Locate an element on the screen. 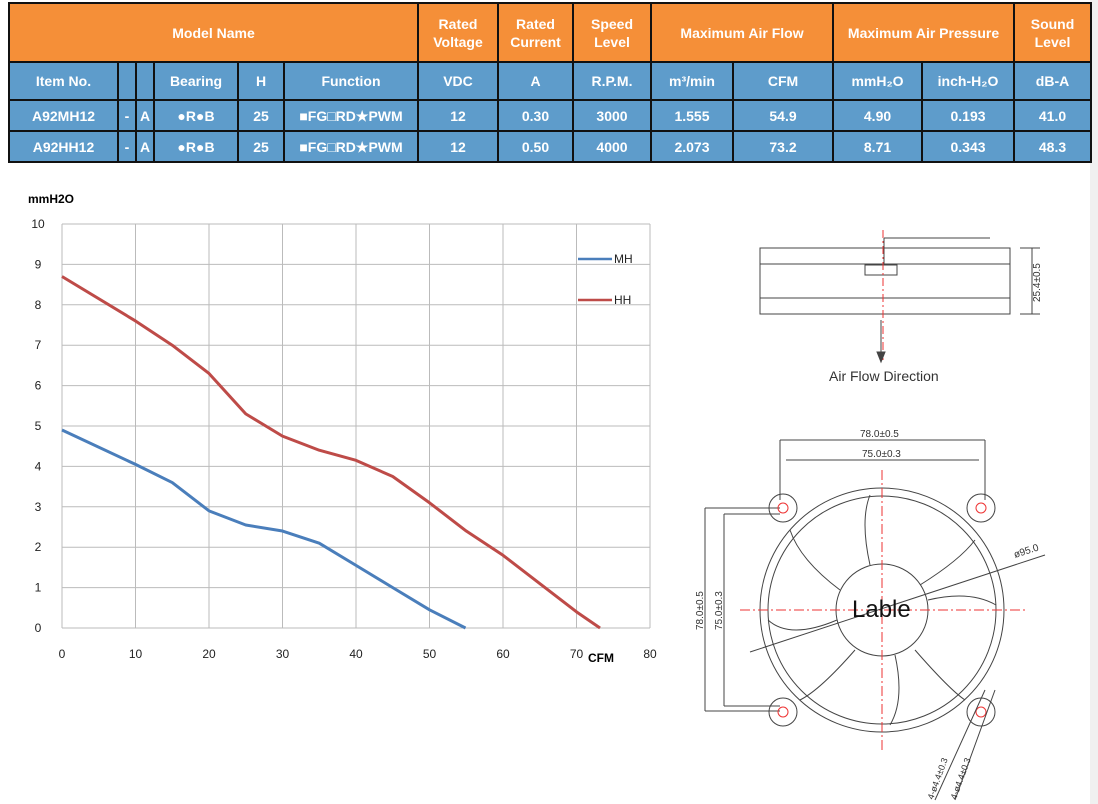 The height and width of the screenshot is (804, 1098). x-tick-label: 50 is located at coordinates (430, 654).